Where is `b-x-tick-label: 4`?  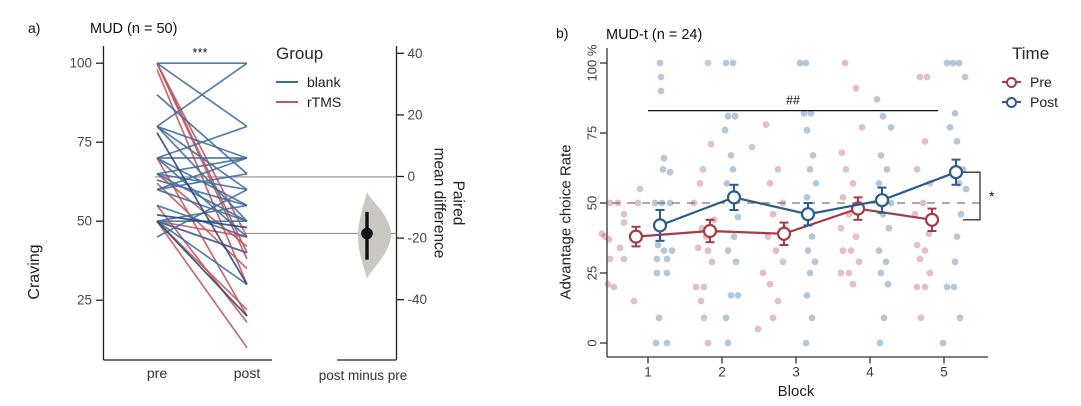 b-x-tick-label: 4 is located at coordinates (870, 372).